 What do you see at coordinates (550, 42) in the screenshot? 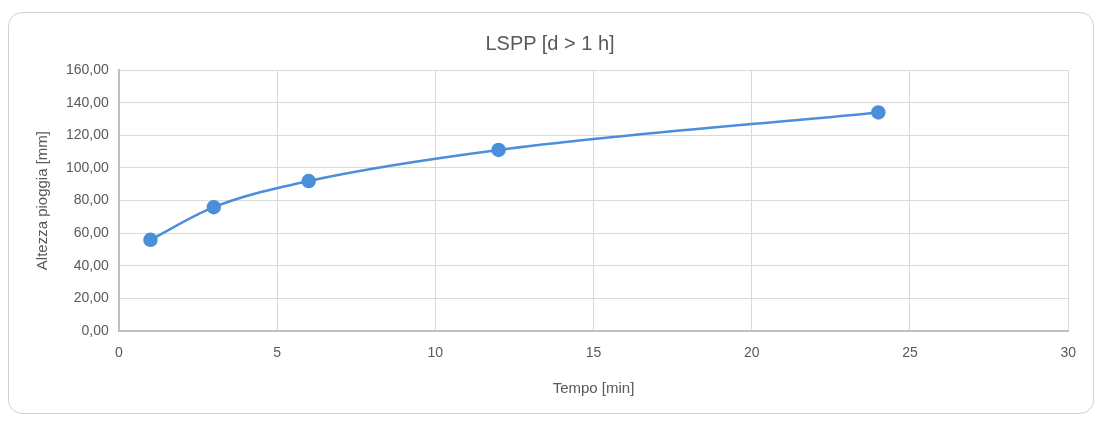
I see `chart-title: LSPP [d > 1 h]` at bounding box center [550, 42].